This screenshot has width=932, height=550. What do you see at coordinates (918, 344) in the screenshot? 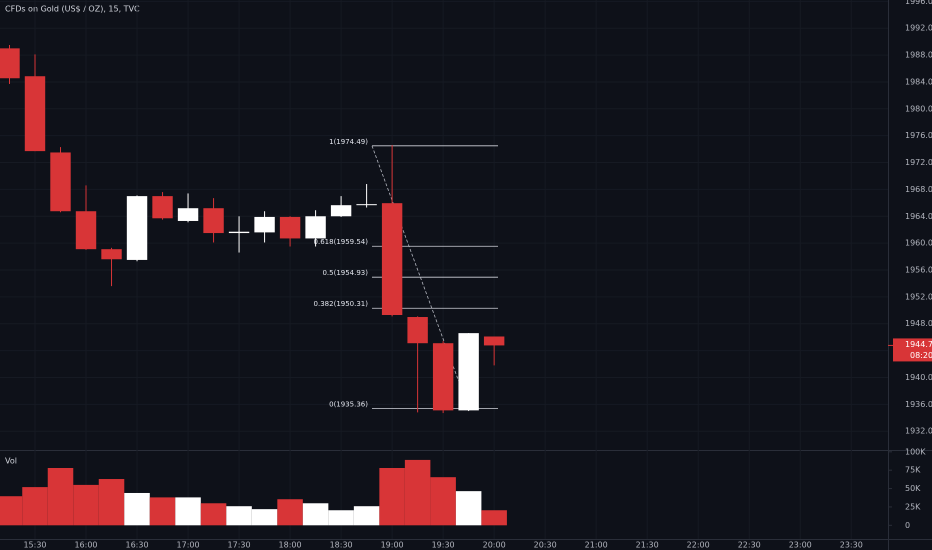
I see `last-price-label: 1944.77` at bounding box center [918, 344].